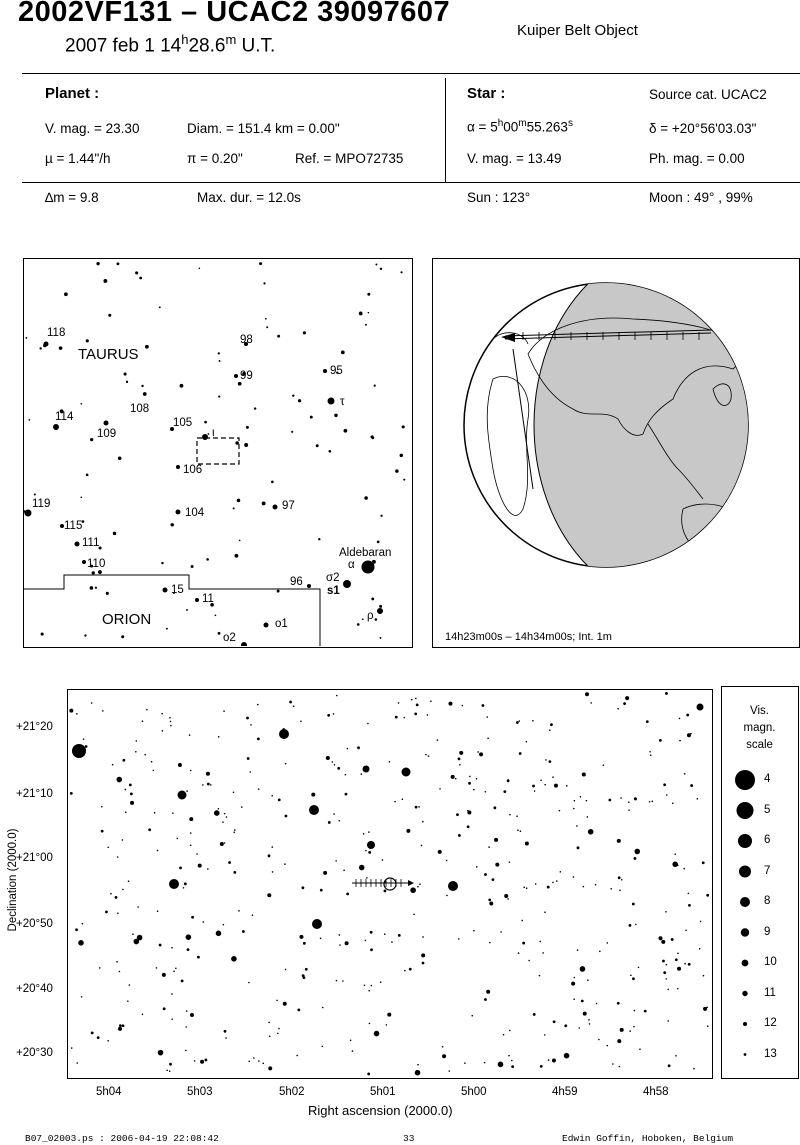  I want to click on scale-dot, so click(745, 780).